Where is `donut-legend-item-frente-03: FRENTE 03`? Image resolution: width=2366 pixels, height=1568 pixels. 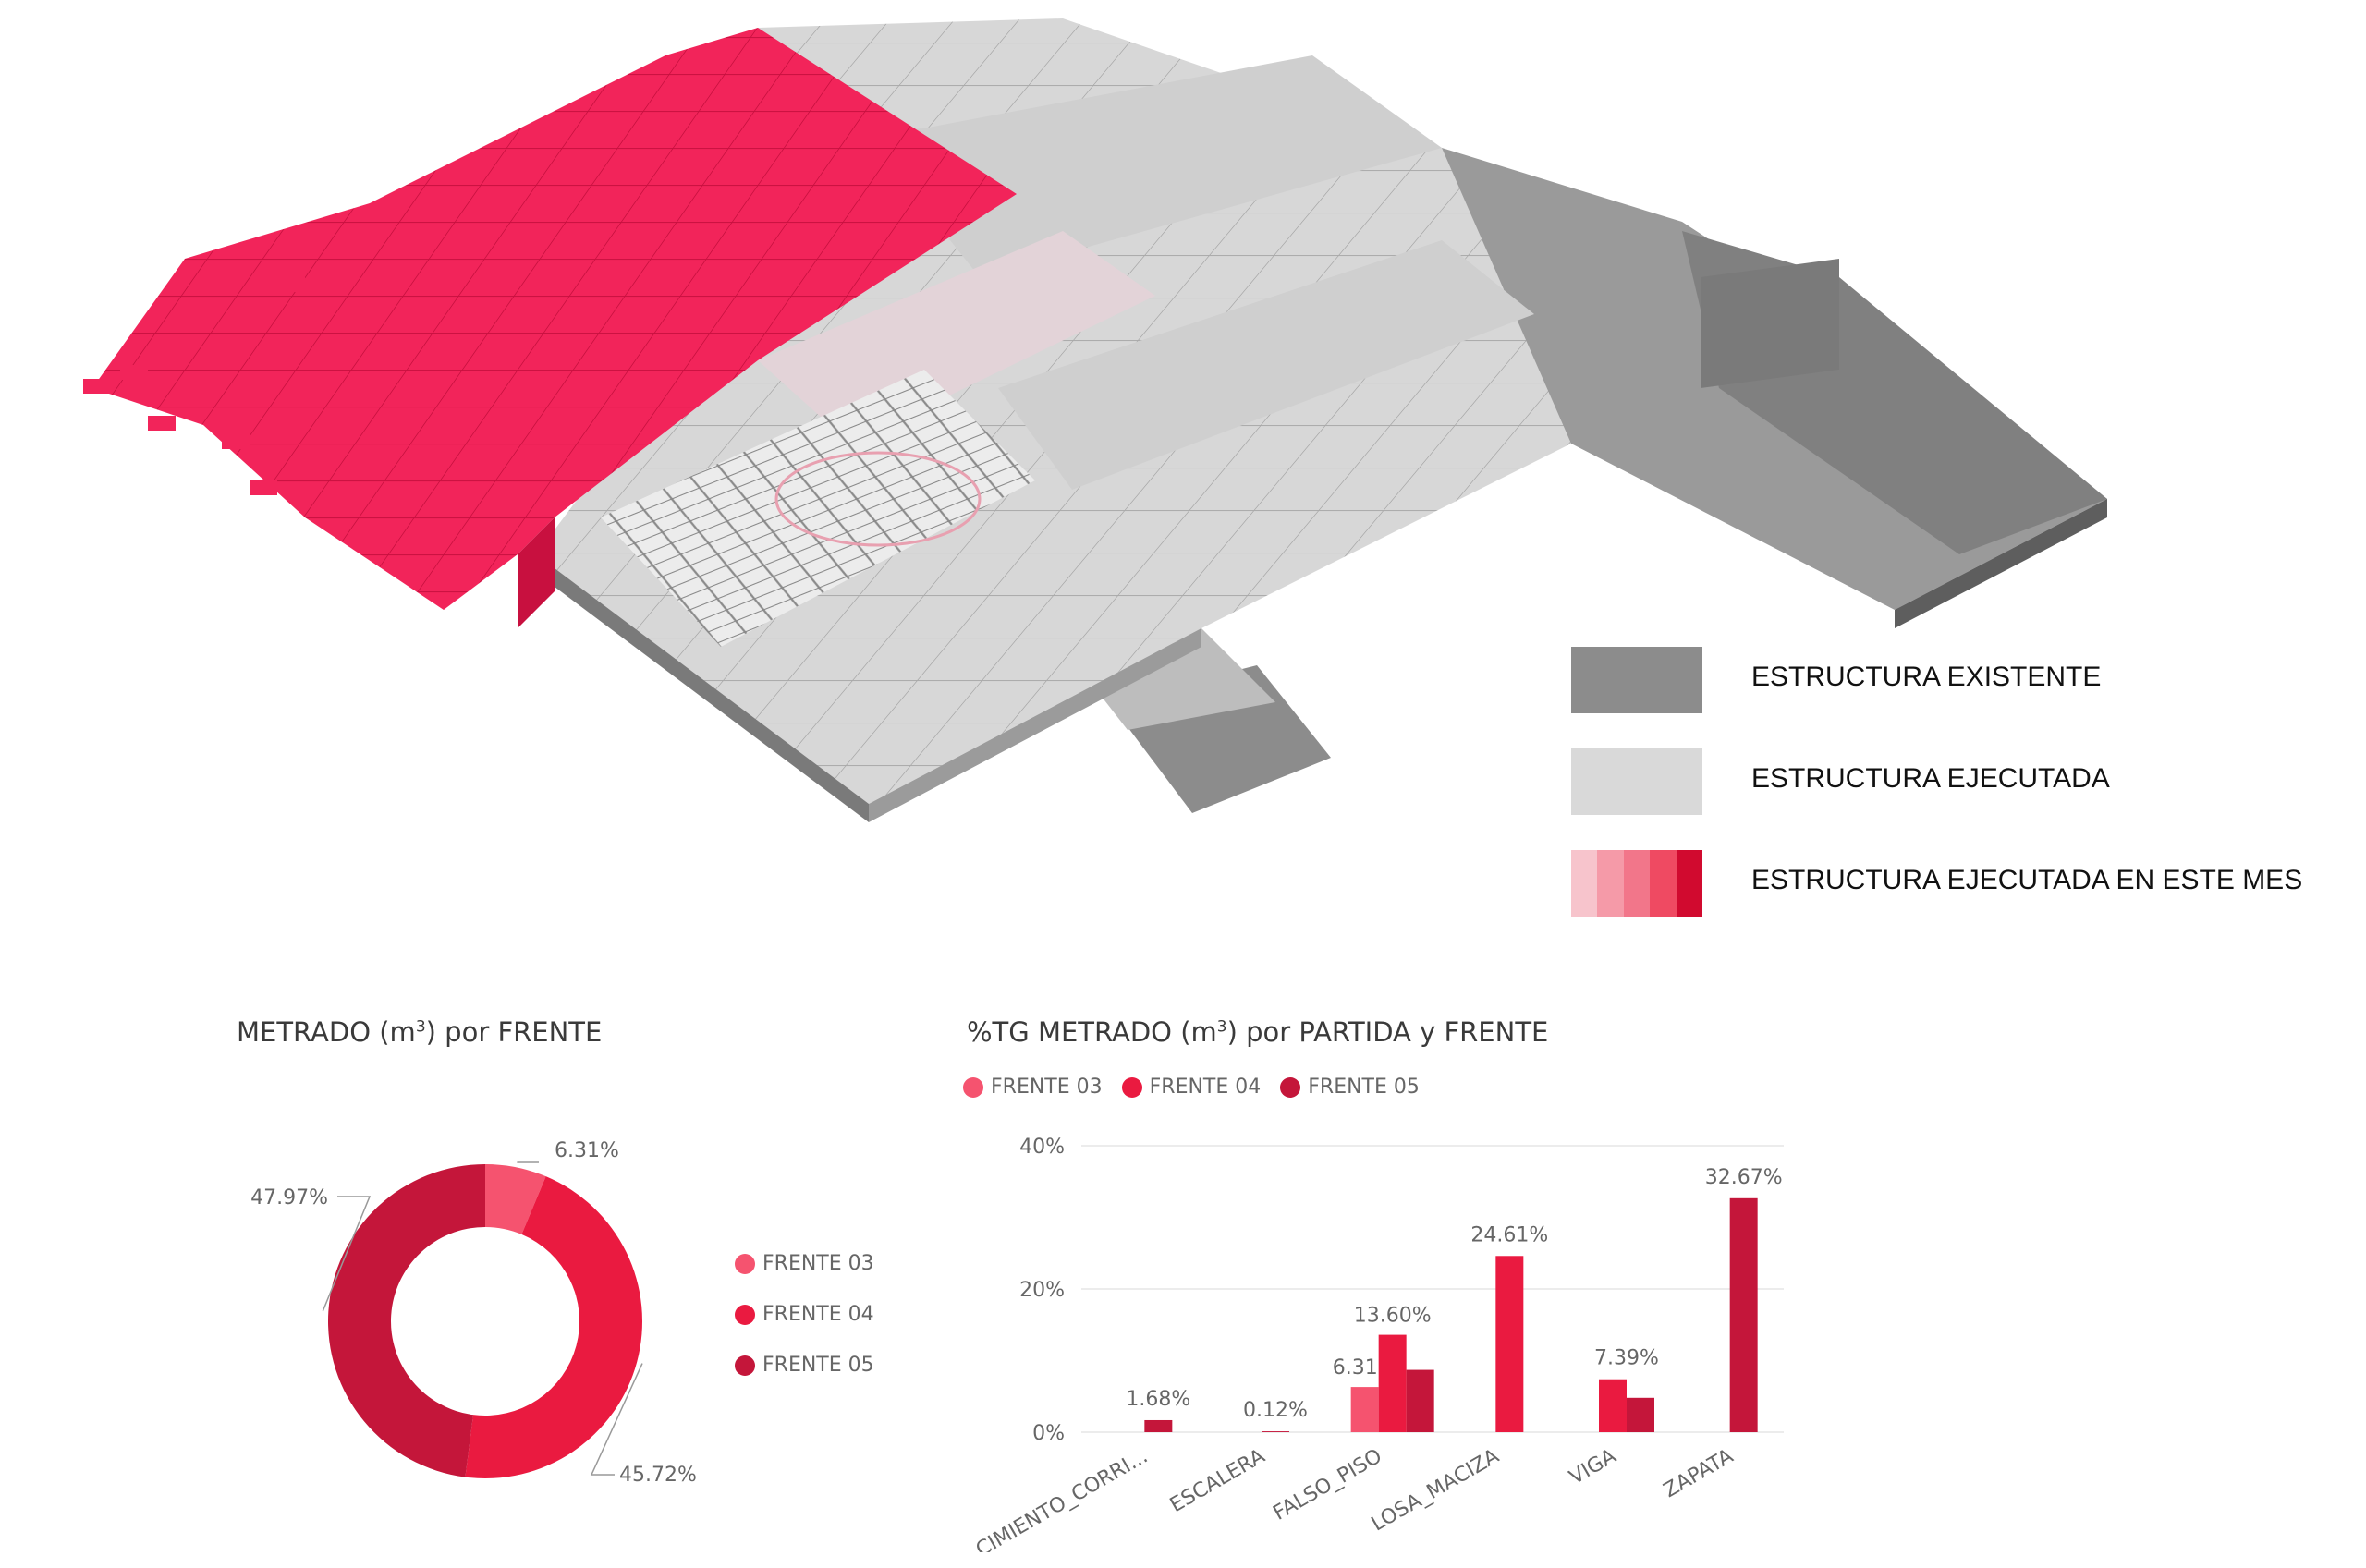 donut-legend-item-frente-03: FRENTE 03 is located at coordinates (804, 1266).